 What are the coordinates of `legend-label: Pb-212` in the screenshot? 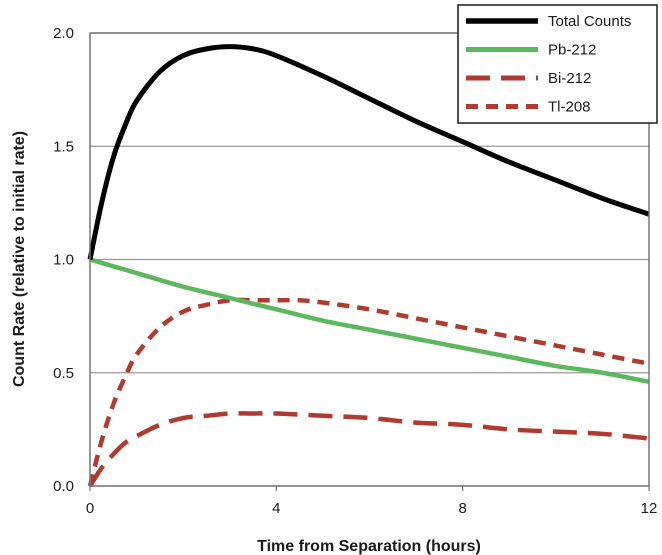 It's located at (572, 50).